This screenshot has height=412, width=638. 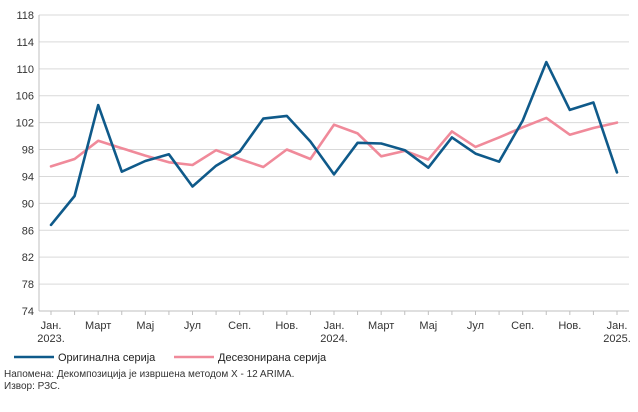 What do you see at coordinates (617, 339) in the screenshot?
I see `x-tick-label: 2025.` at bounding box center [617, 339].